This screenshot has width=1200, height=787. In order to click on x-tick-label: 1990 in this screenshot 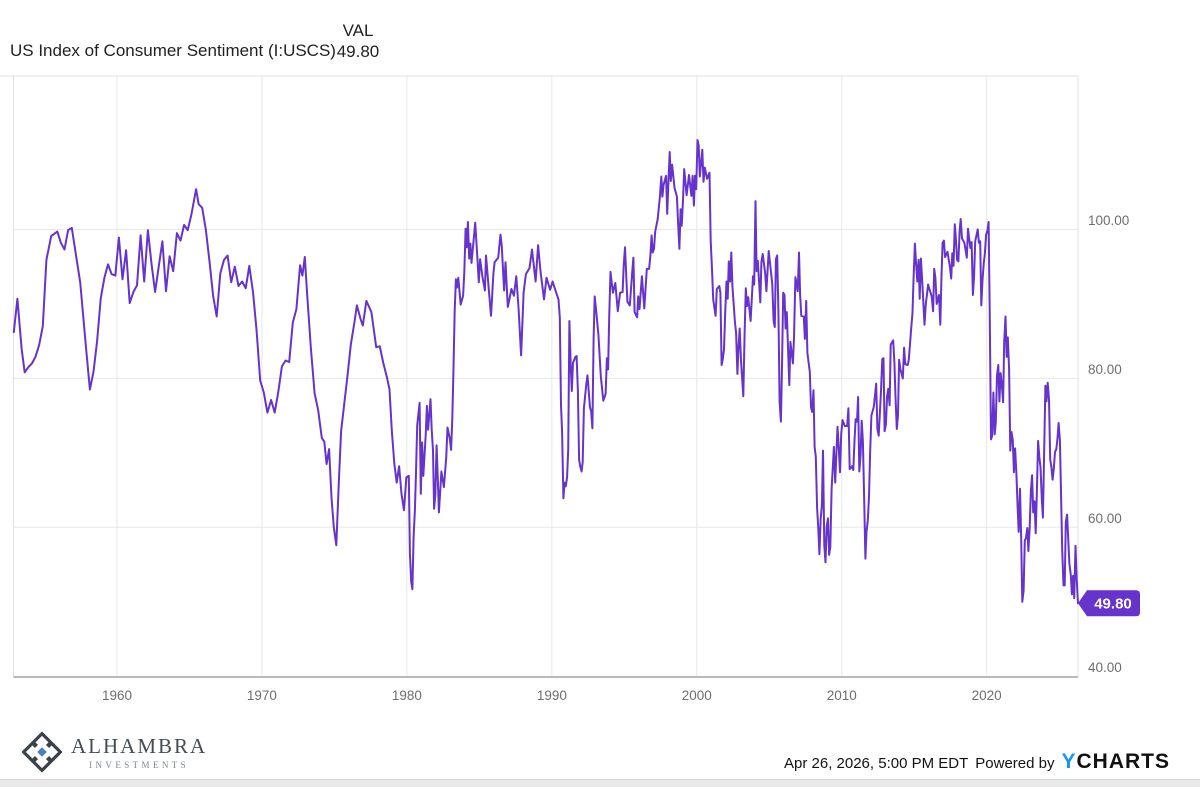, I will do `click(552, 695)`.